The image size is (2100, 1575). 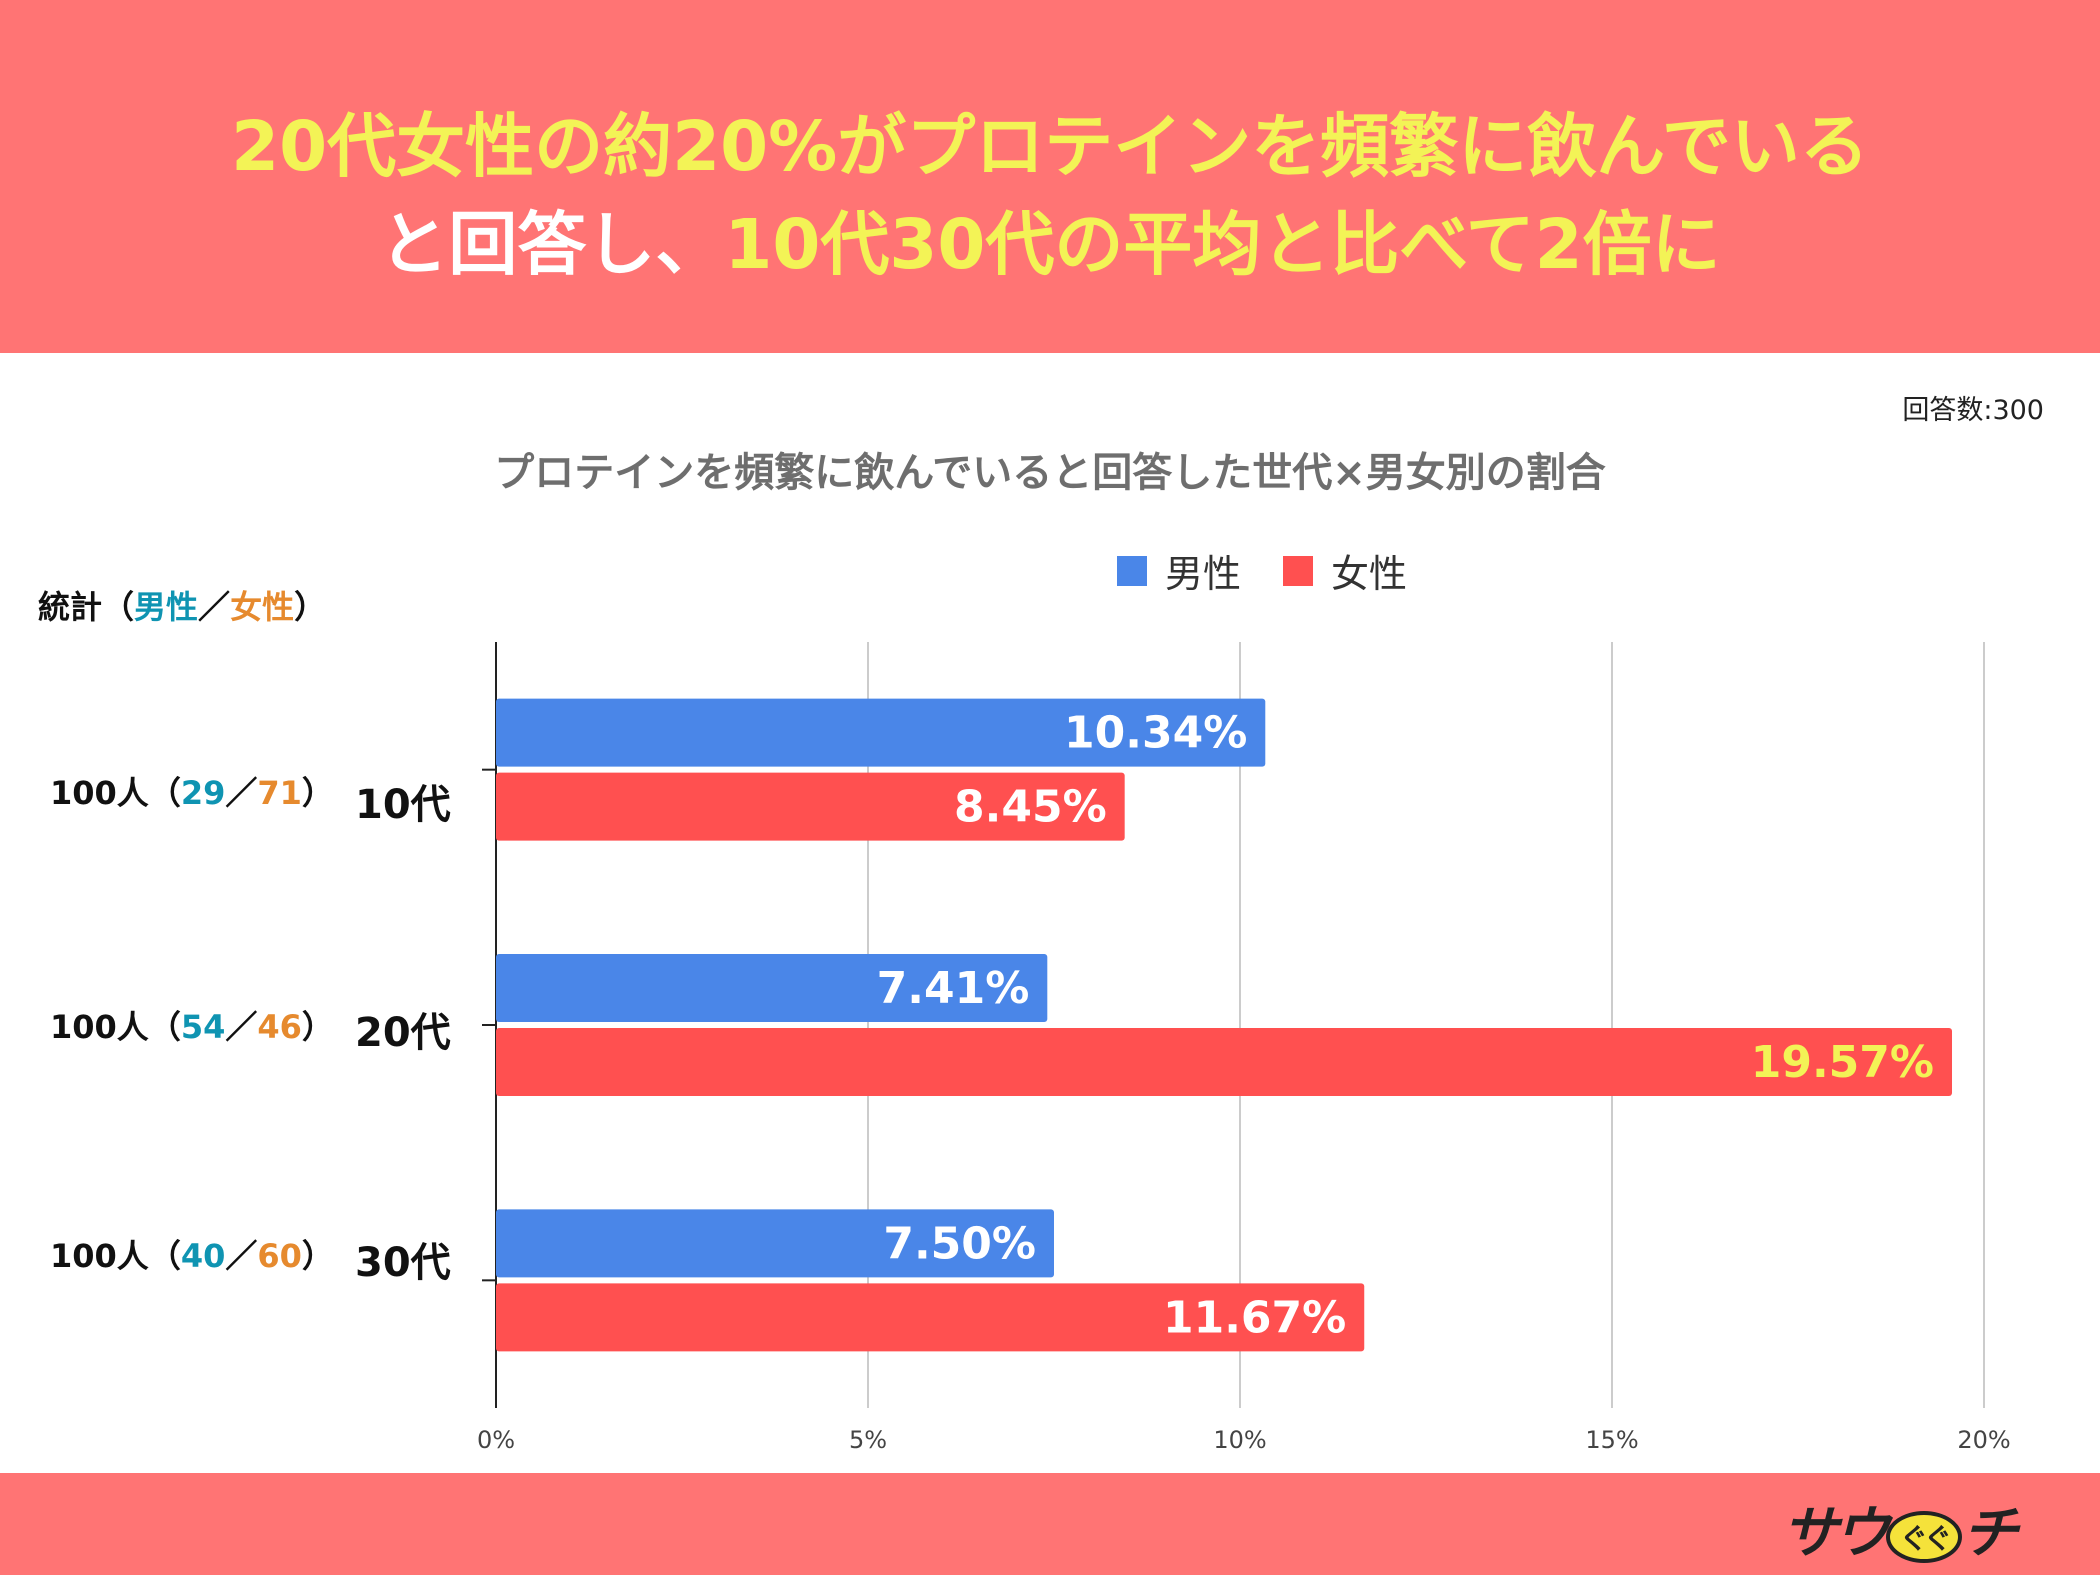 What do you see at coordinates (166, 607) in the screenshot?
I see `stats-header-male: 男性` at bounding box center [166, 607].